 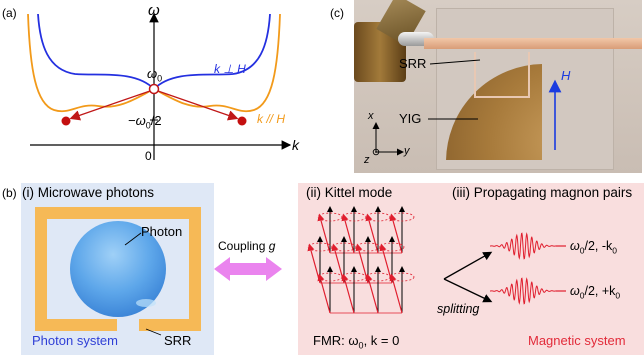 I want to click on srr-pointer, so click(x=455, y=62).